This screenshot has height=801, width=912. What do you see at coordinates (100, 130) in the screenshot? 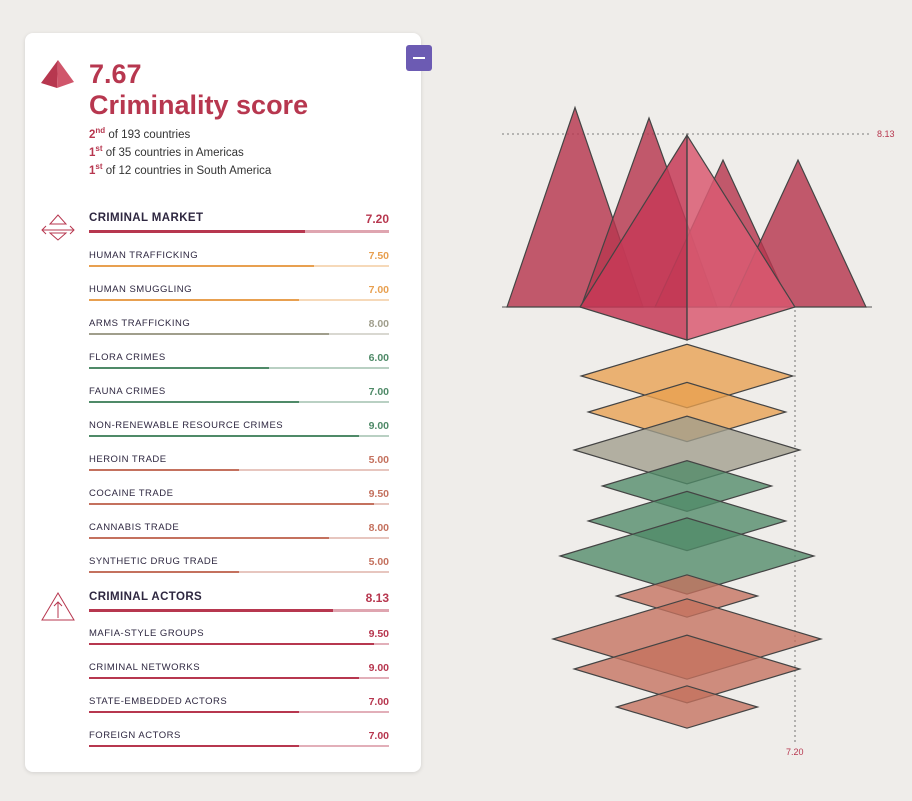
I see `rank-suffix: nd` at bounding box center [100, 130].